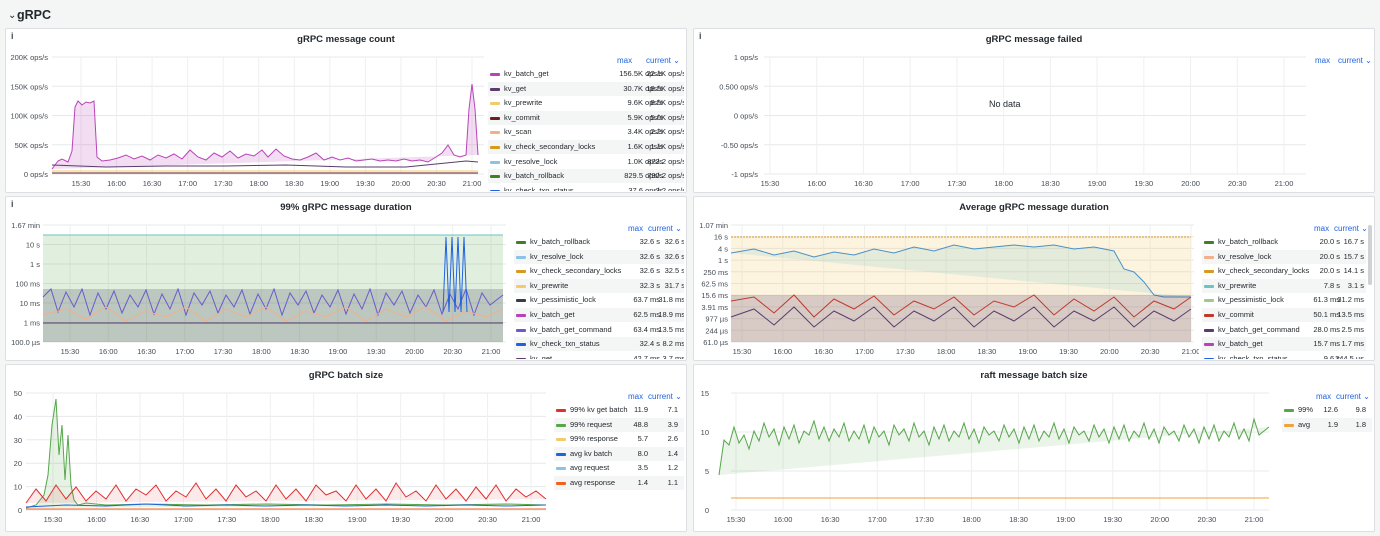 The image size is (1380, 536). What do you see at coordinates (1284, 330) in the screenshot?
I see `legend-item: kv_batch_get_command 28.0 ms 2.5 ms` at bounding box center [1284, 330].